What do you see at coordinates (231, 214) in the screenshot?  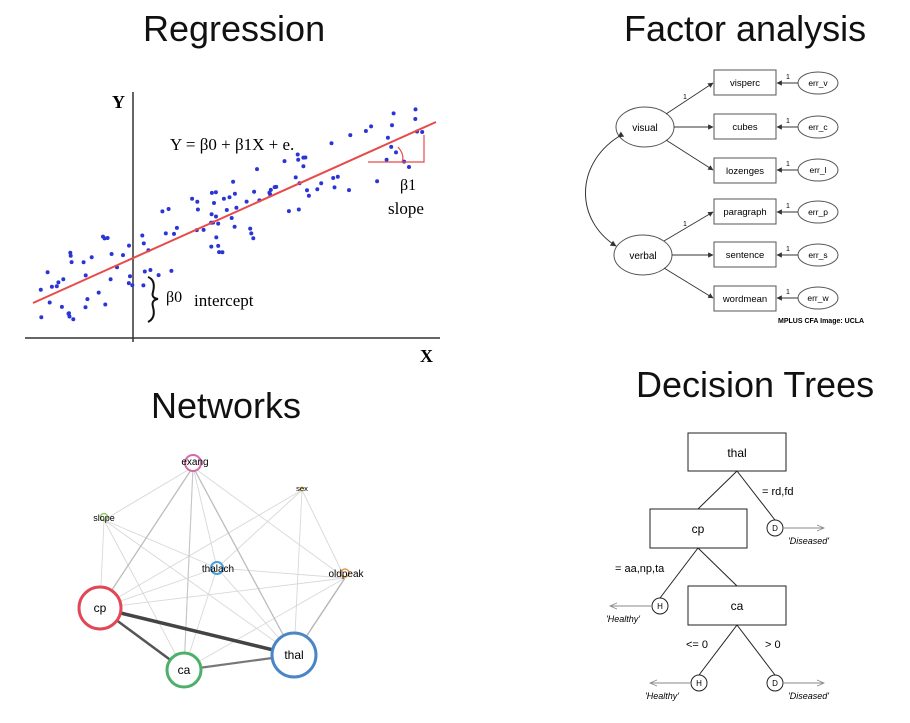 I see `regression-points` at bounding box center [231, 214].